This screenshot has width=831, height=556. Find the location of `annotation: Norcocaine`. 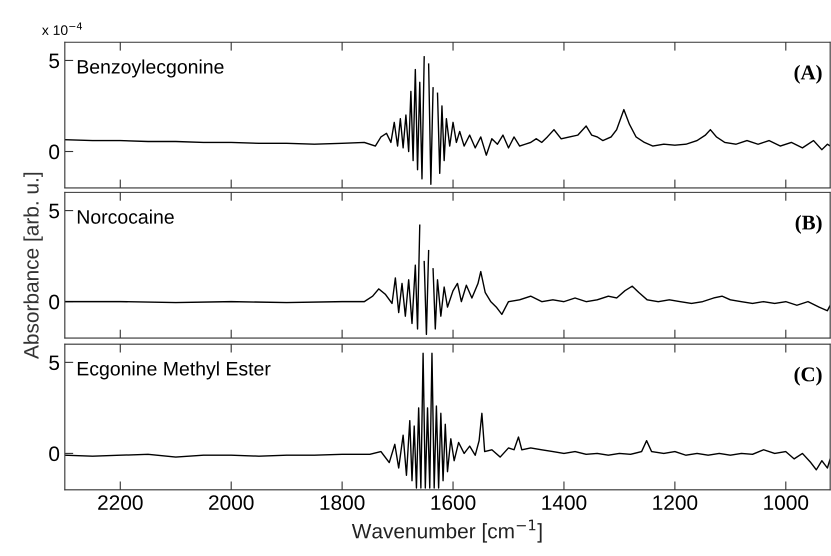

annotation: Norcocaine is located at coordinates (126, 217).